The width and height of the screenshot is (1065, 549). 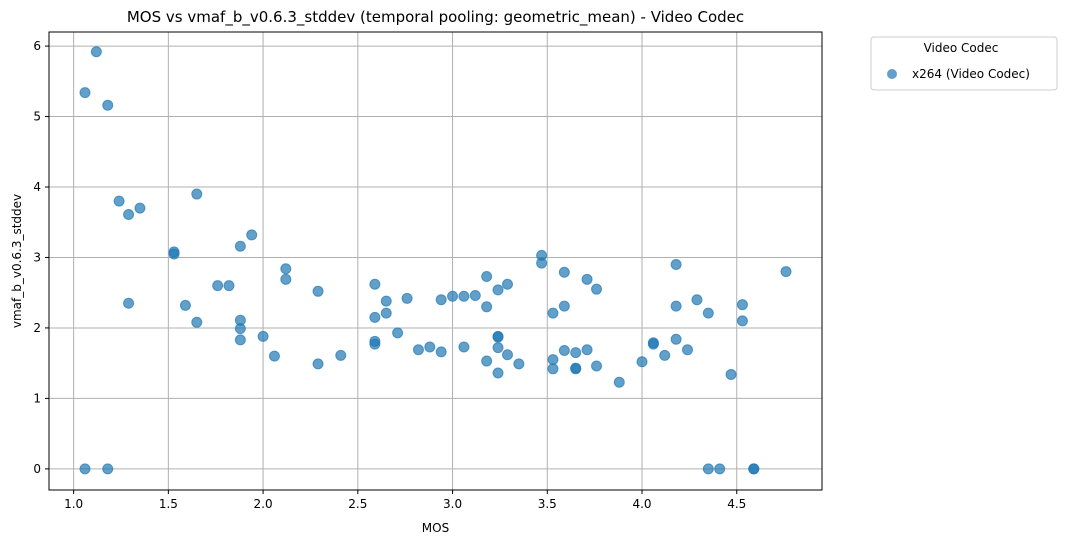 What do you see at coordinates (357, 504) in the screenshot?
I see `x-tick-label: 2.5` at bounding box center [357, 504].